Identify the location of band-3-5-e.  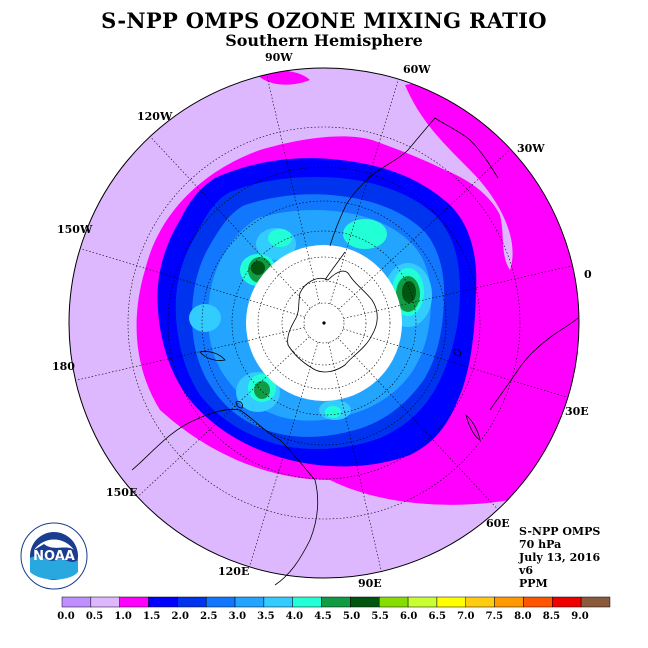
(205, 318).